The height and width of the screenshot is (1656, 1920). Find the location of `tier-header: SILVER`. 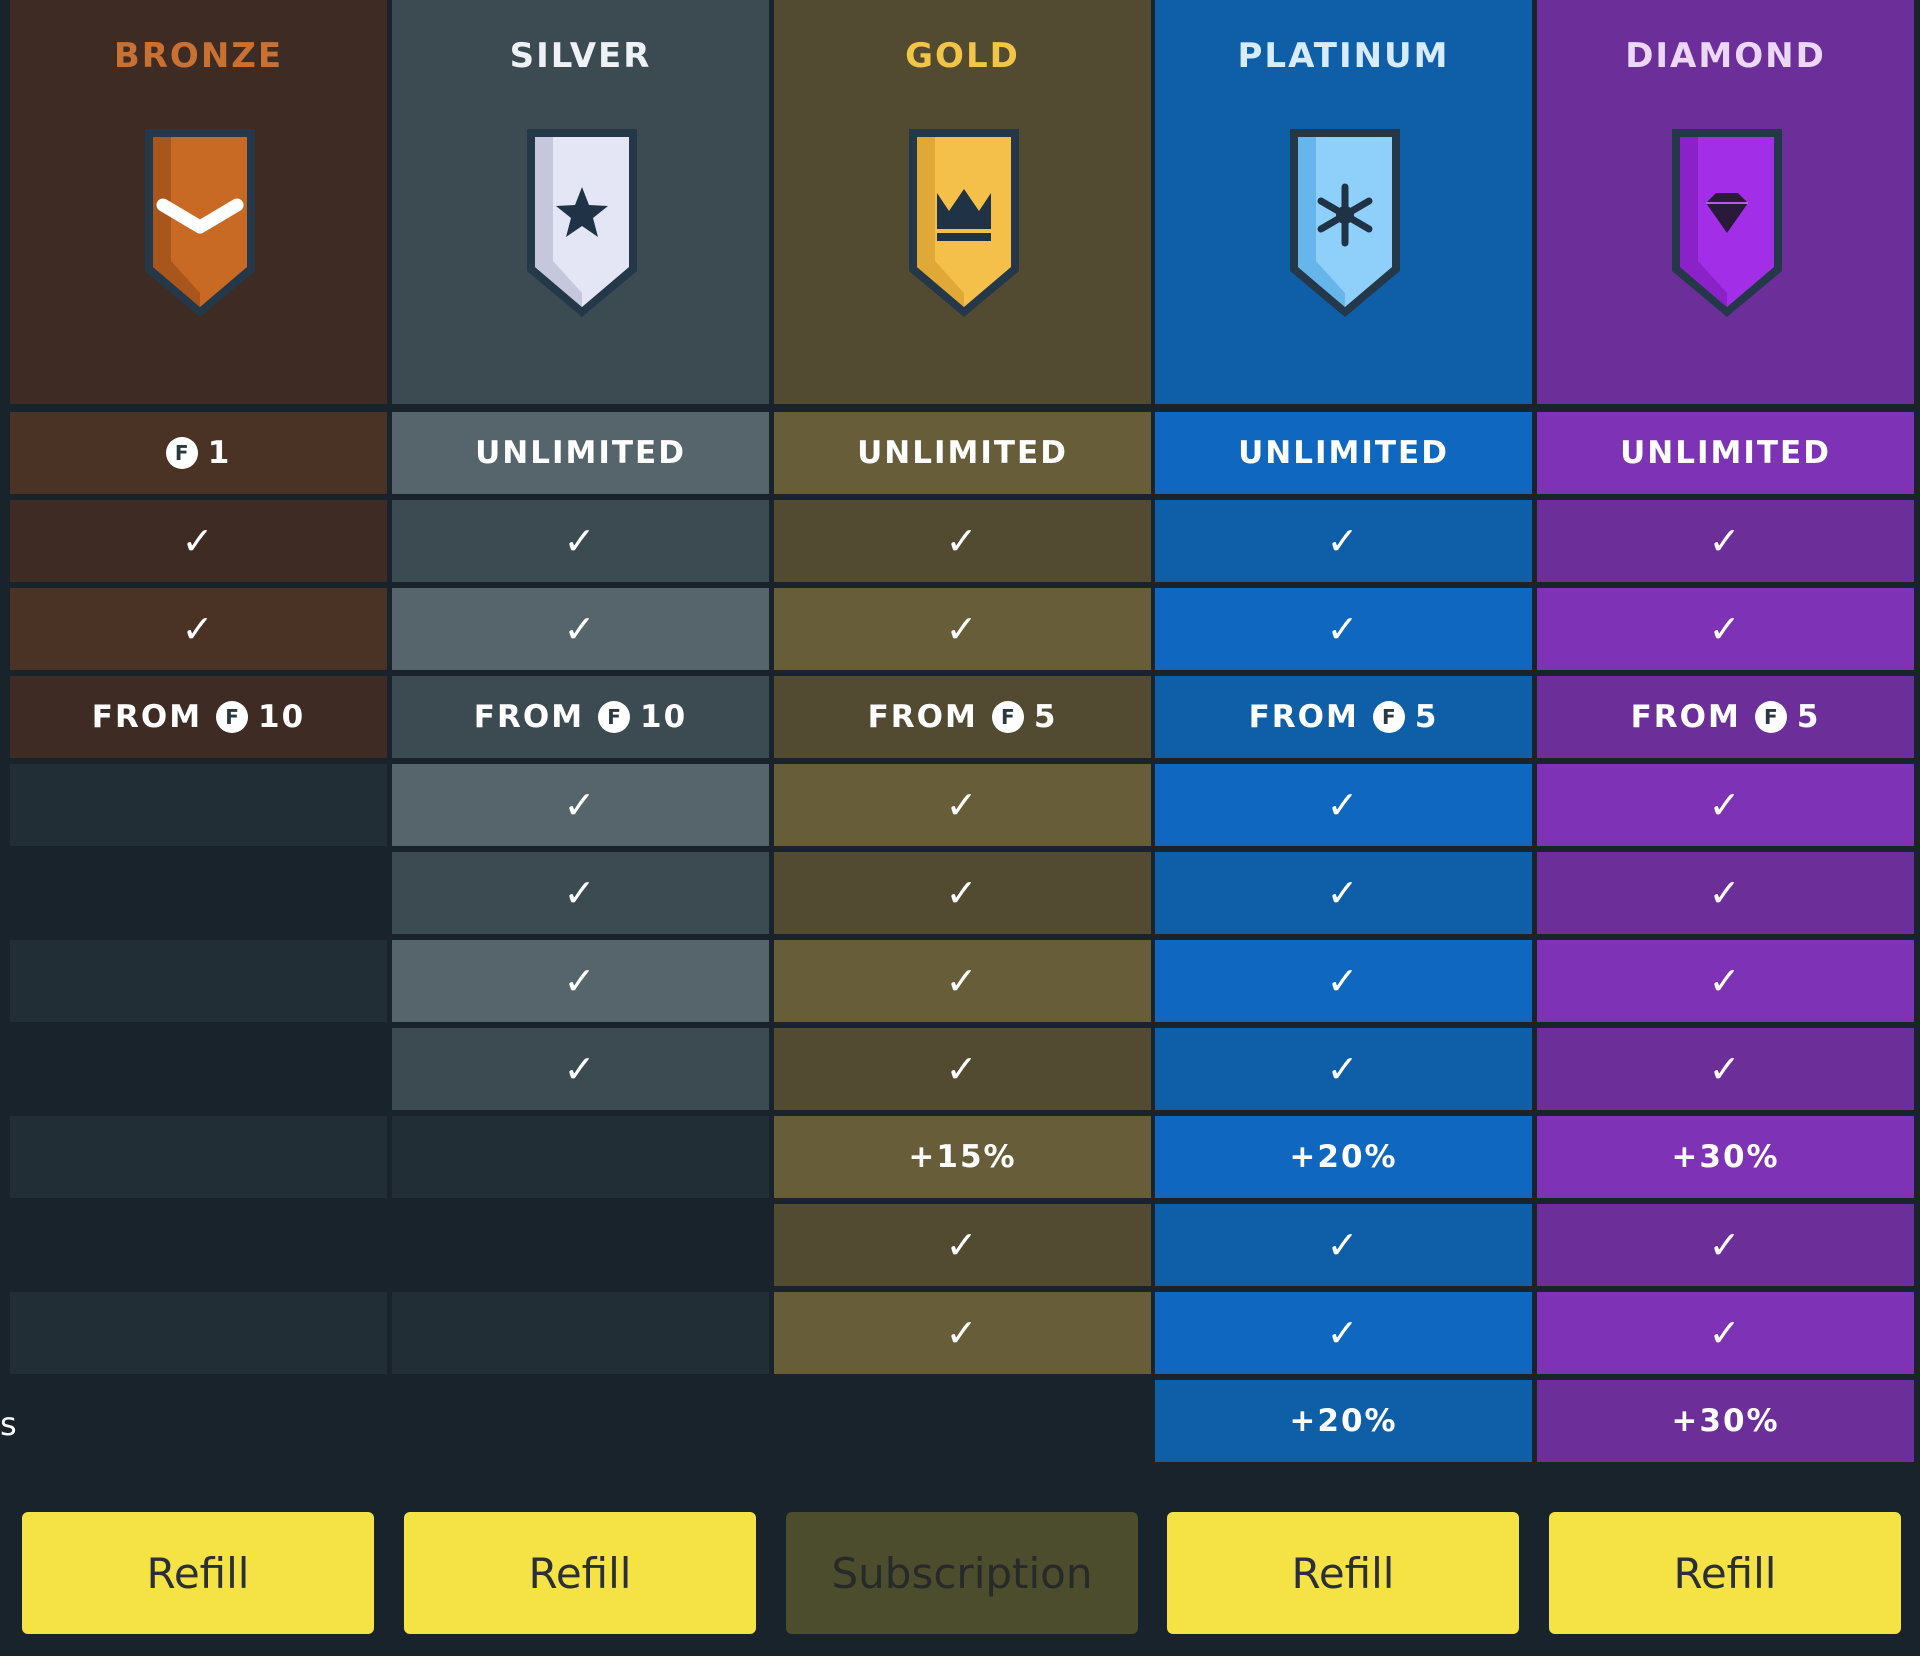

tier-header: SILVER is located at coordinates (580, 202).